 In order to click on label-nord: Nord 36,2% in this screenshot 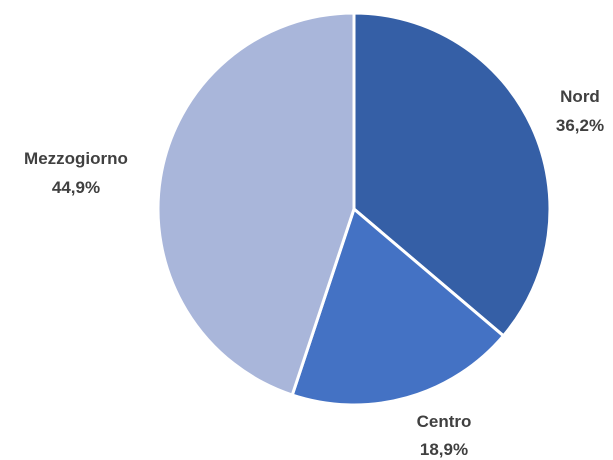, I will do `click(580, 111)`.